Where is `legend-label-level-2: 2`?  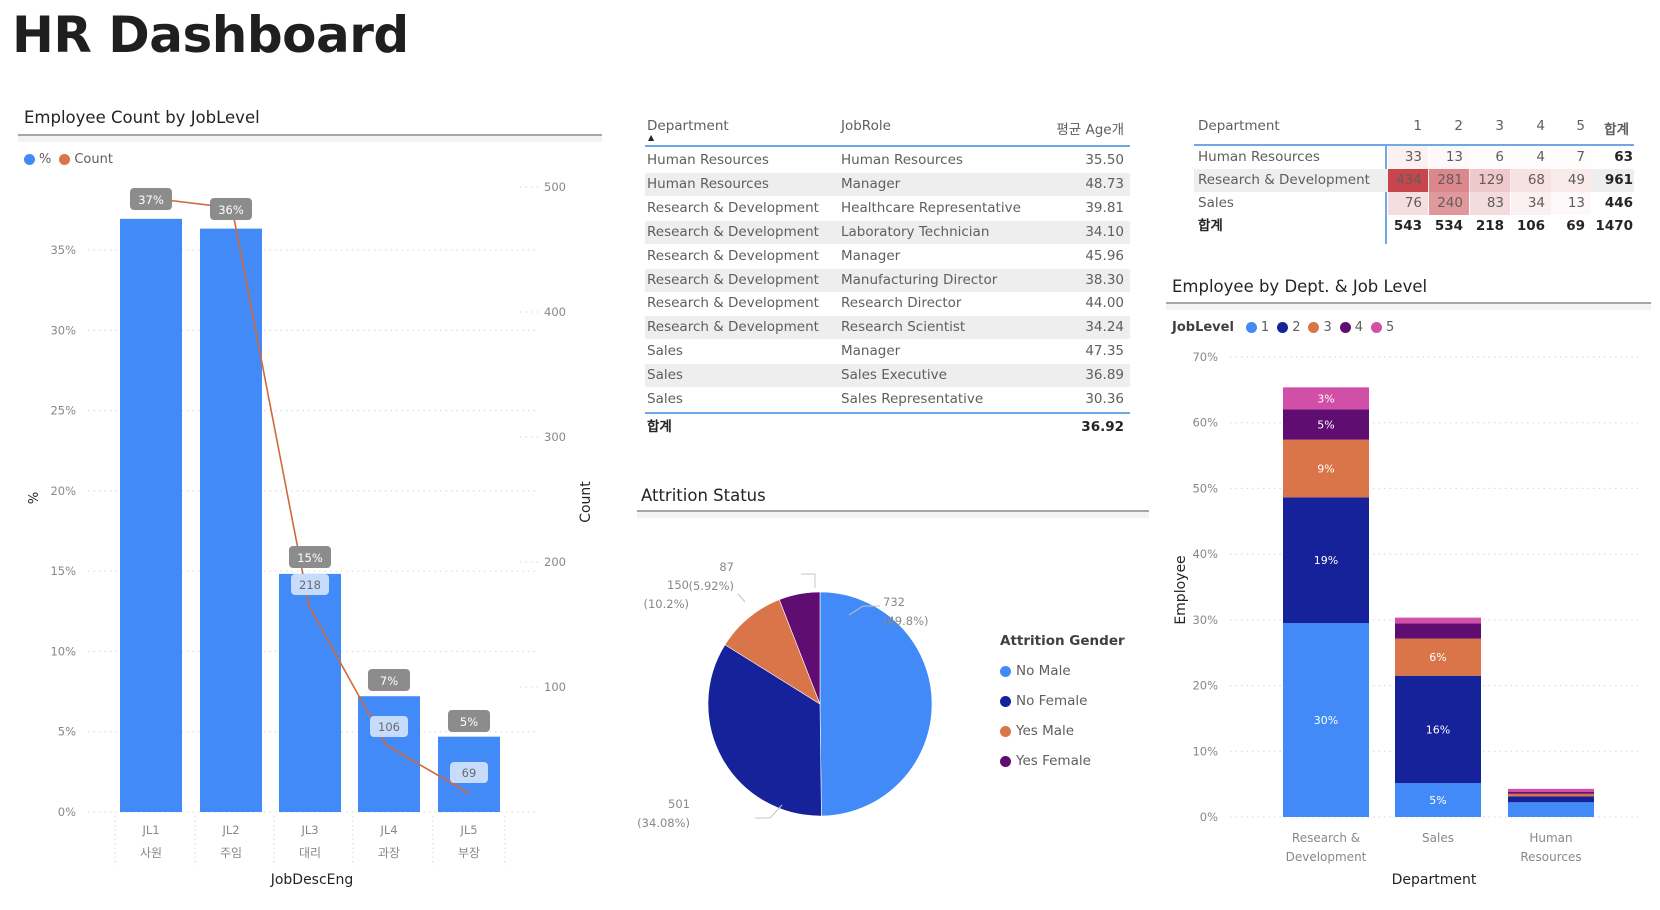 legend-label-level-2: 2 is located at coordinates (1296, 327).